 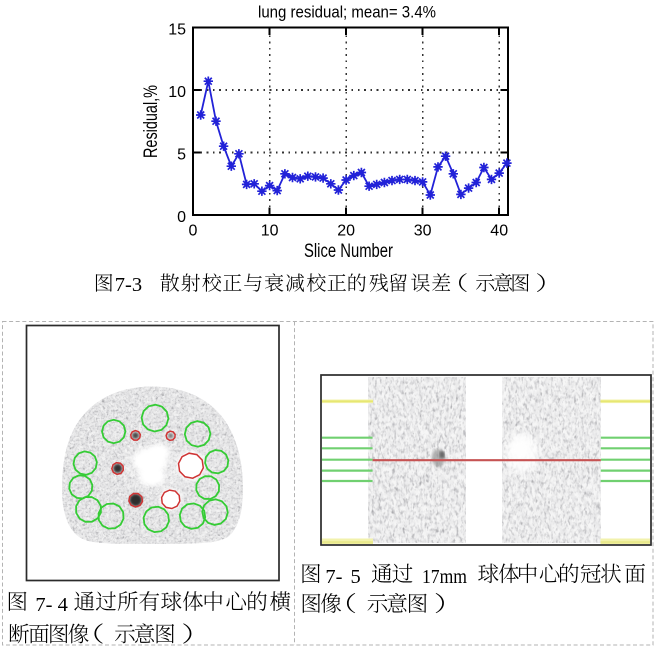 I want to click on svg-text: lung residual; mean= 3.4%, so click(x=347, y=12).